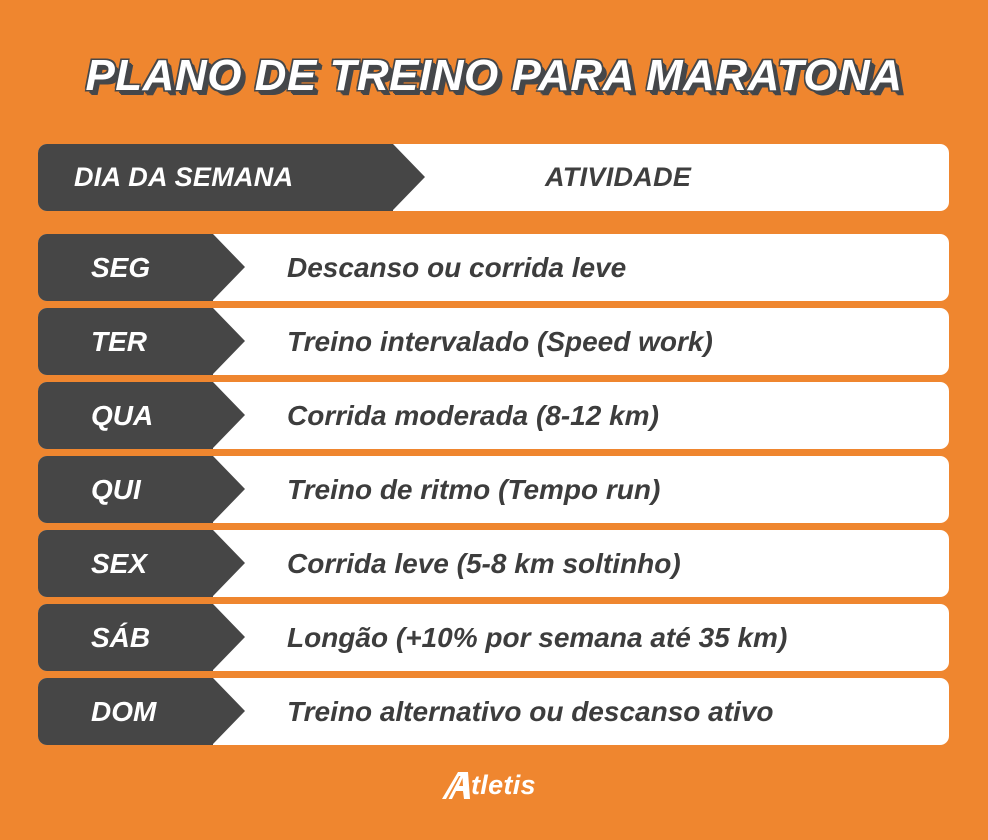 The image size is (988, 840). I want to click on header-day-cell, so click(215, 177).